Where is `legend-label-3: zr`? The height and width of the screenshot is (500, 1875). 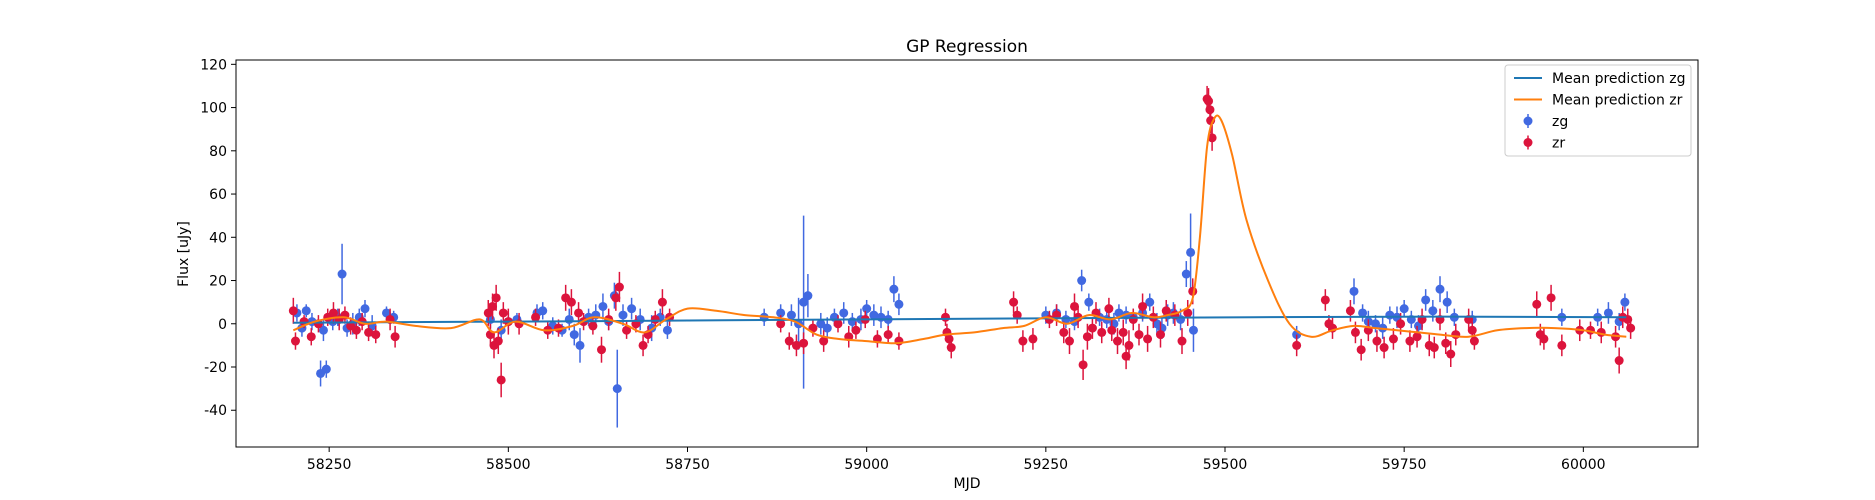
legend-label-3: zr is located at coordinates (1558, 144).